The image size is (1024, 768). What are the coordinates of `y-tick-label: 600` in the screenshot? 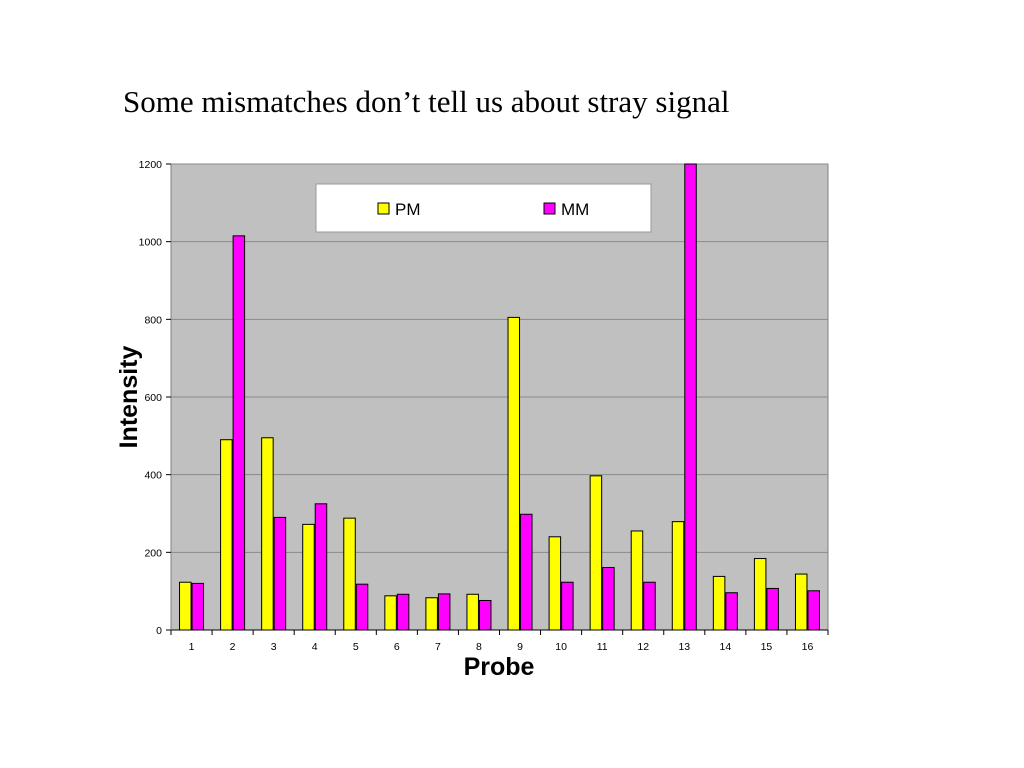 It's located at (153, 398).